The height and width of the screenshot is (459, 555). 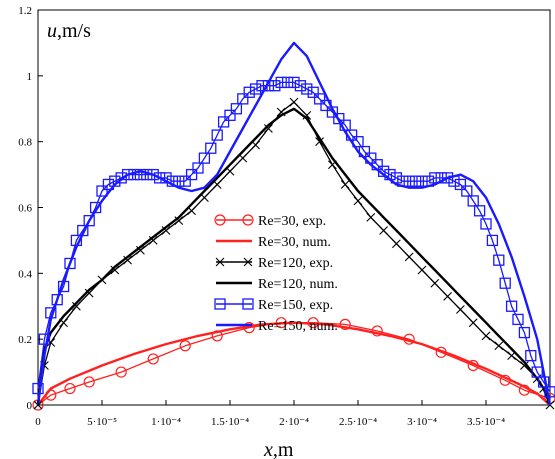 I want to click on x-axis-title: x,m, so click(x=278, y=449).